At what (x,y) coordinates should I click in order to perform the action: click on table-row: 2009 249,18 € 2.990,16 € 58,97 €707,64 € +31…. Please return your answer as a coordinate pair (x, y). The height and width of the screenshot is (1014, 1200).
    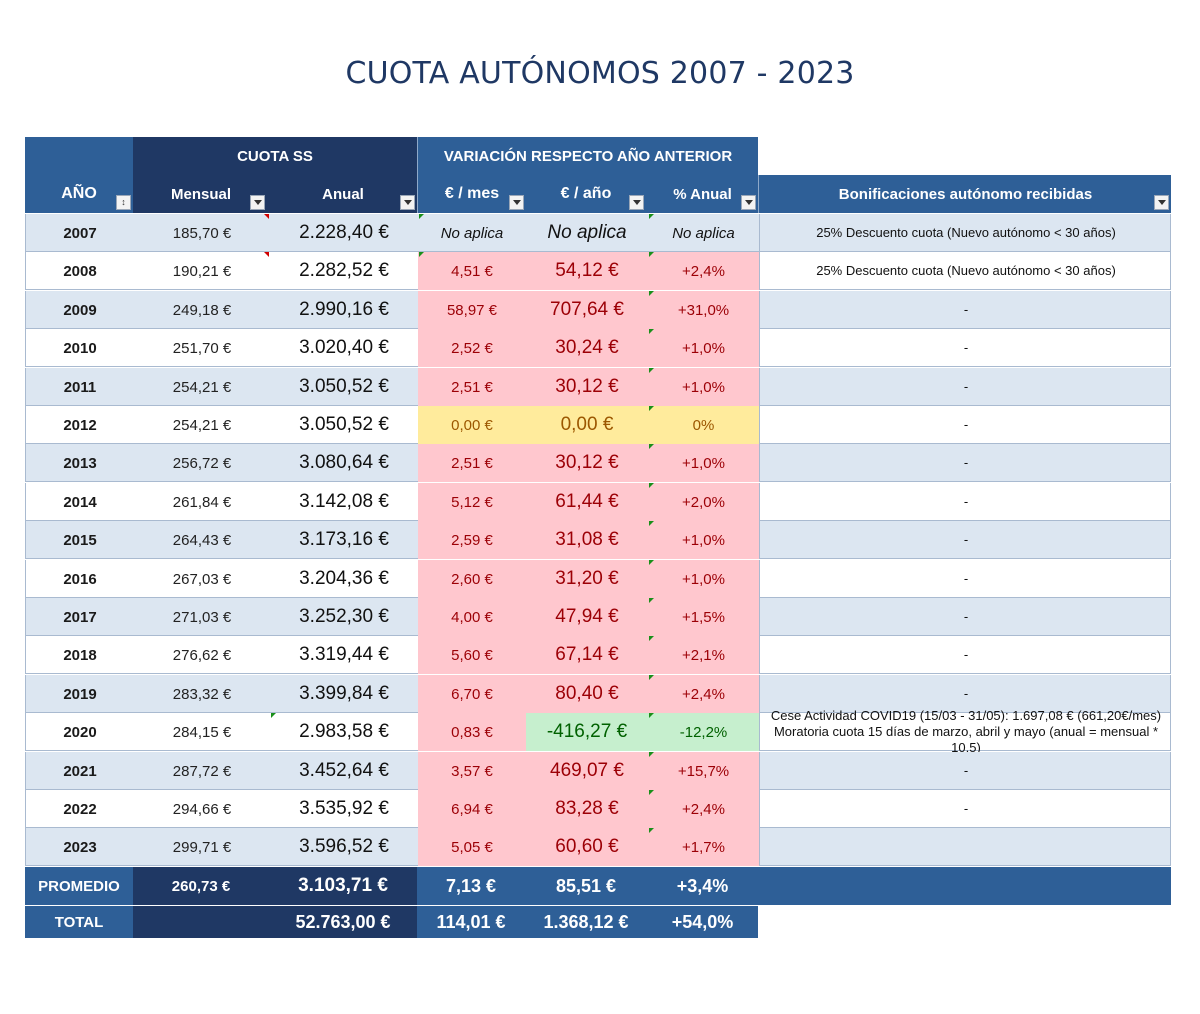
    Looking at the image, I should click on (598, 310).